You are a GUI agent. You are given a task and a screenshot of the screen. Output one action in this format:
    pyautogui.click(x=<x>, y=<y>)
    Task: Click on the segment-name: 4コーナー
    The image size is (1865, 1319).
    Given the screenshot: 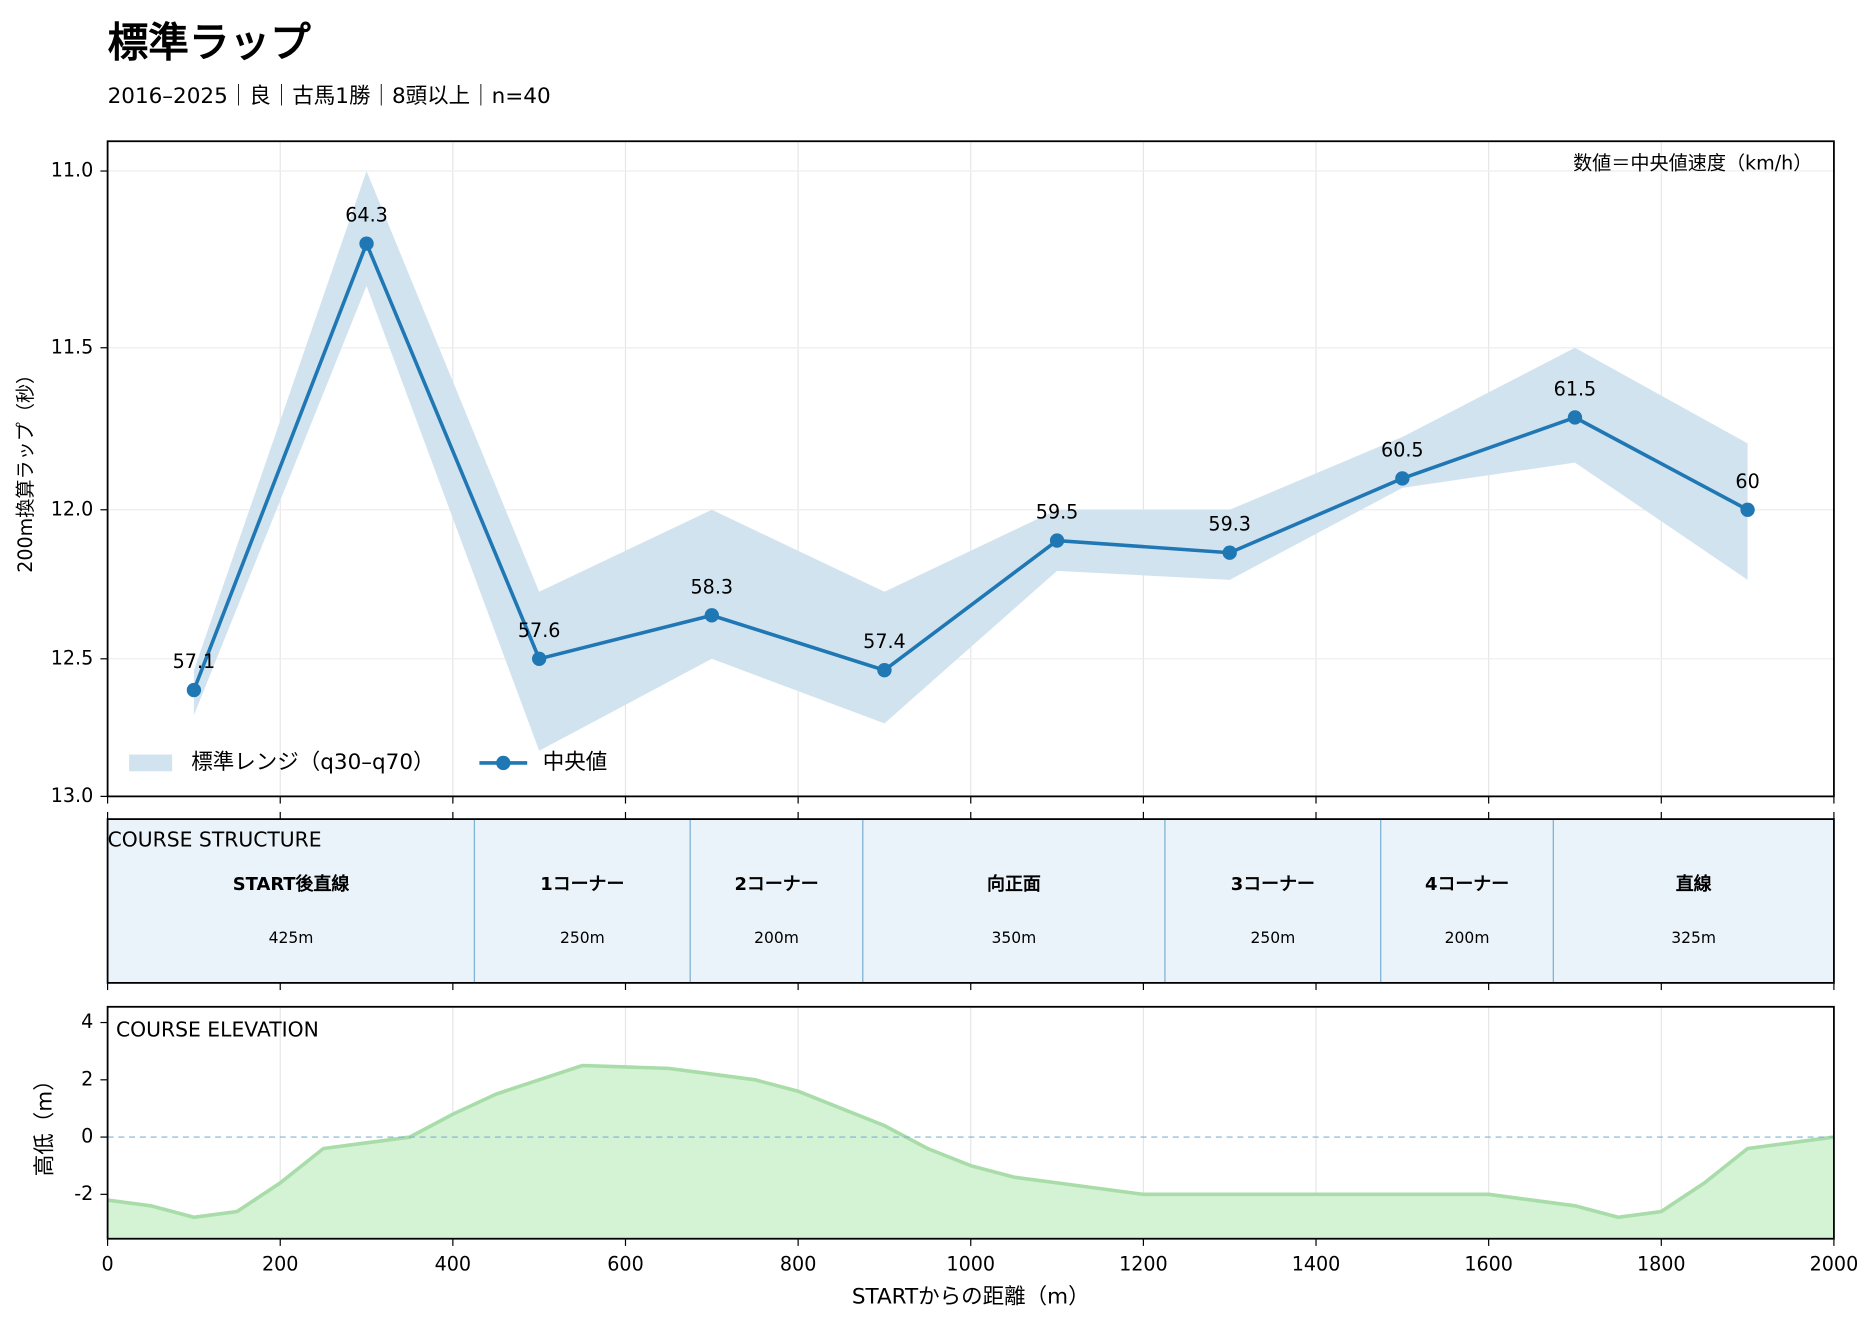 What is the action you would take?
    pyautogui.click(x=1467, y=884)
    